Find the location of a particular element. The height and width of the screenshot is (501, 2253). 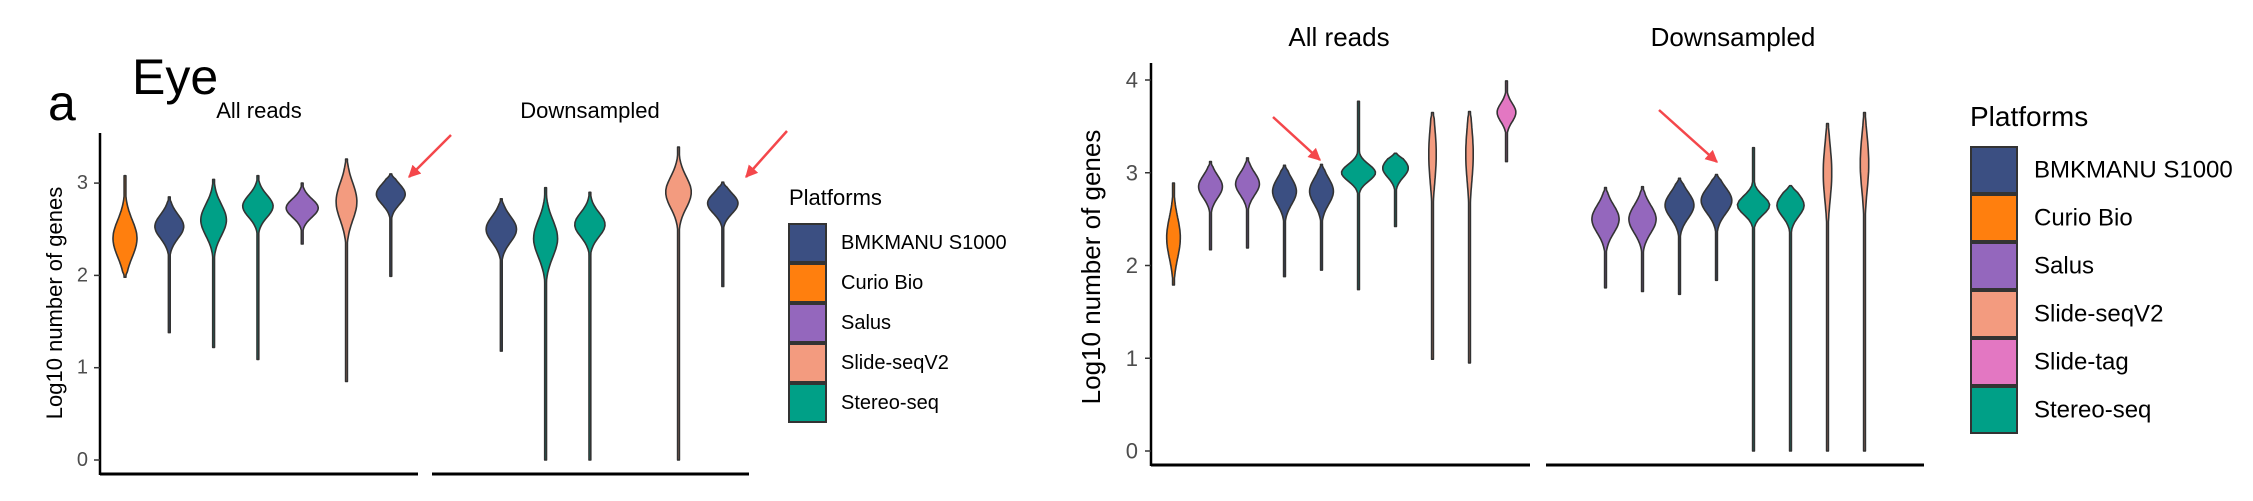

violin-slide-tag is located at coordinates (1506, 121).